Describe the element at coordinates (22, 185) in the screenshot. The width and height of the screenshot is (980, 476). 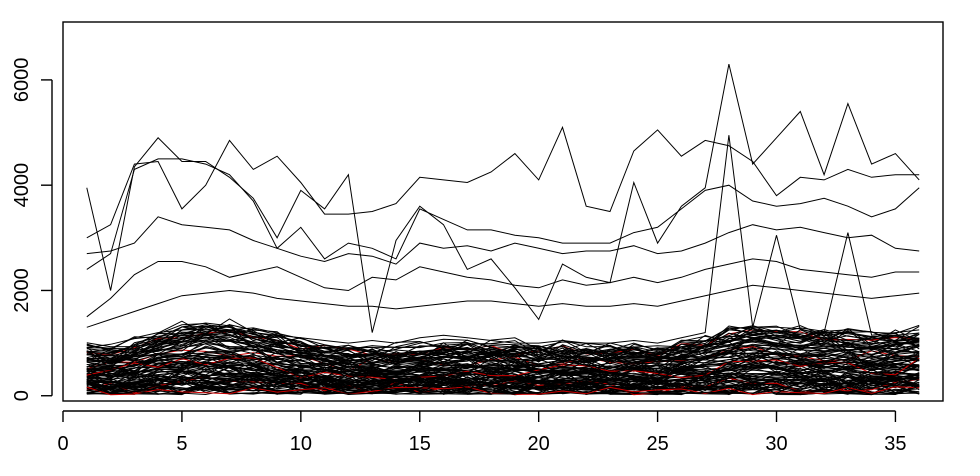
I see `y-tick-label: 4000` at that location.